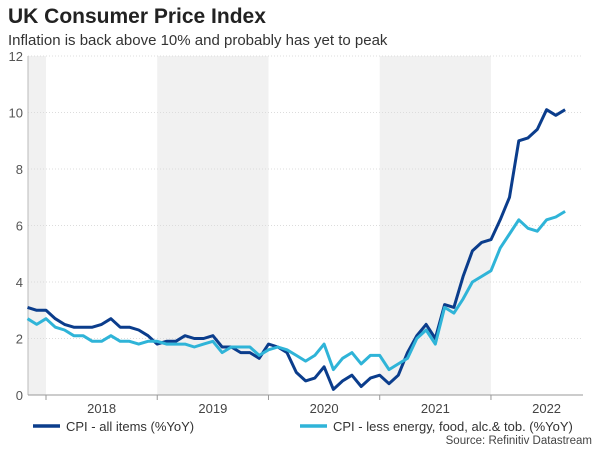  I want to click on y-tick-label: 8, so click(19, 169).